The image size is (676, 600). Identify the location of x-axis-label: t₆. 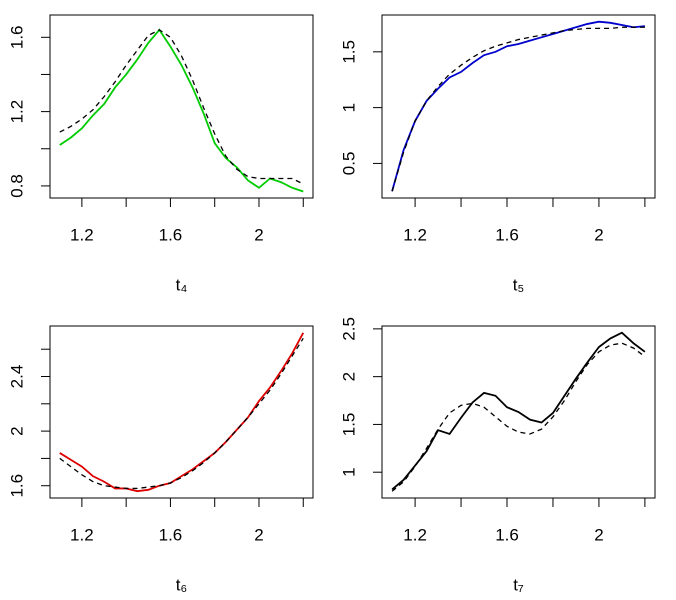
(182, 584).